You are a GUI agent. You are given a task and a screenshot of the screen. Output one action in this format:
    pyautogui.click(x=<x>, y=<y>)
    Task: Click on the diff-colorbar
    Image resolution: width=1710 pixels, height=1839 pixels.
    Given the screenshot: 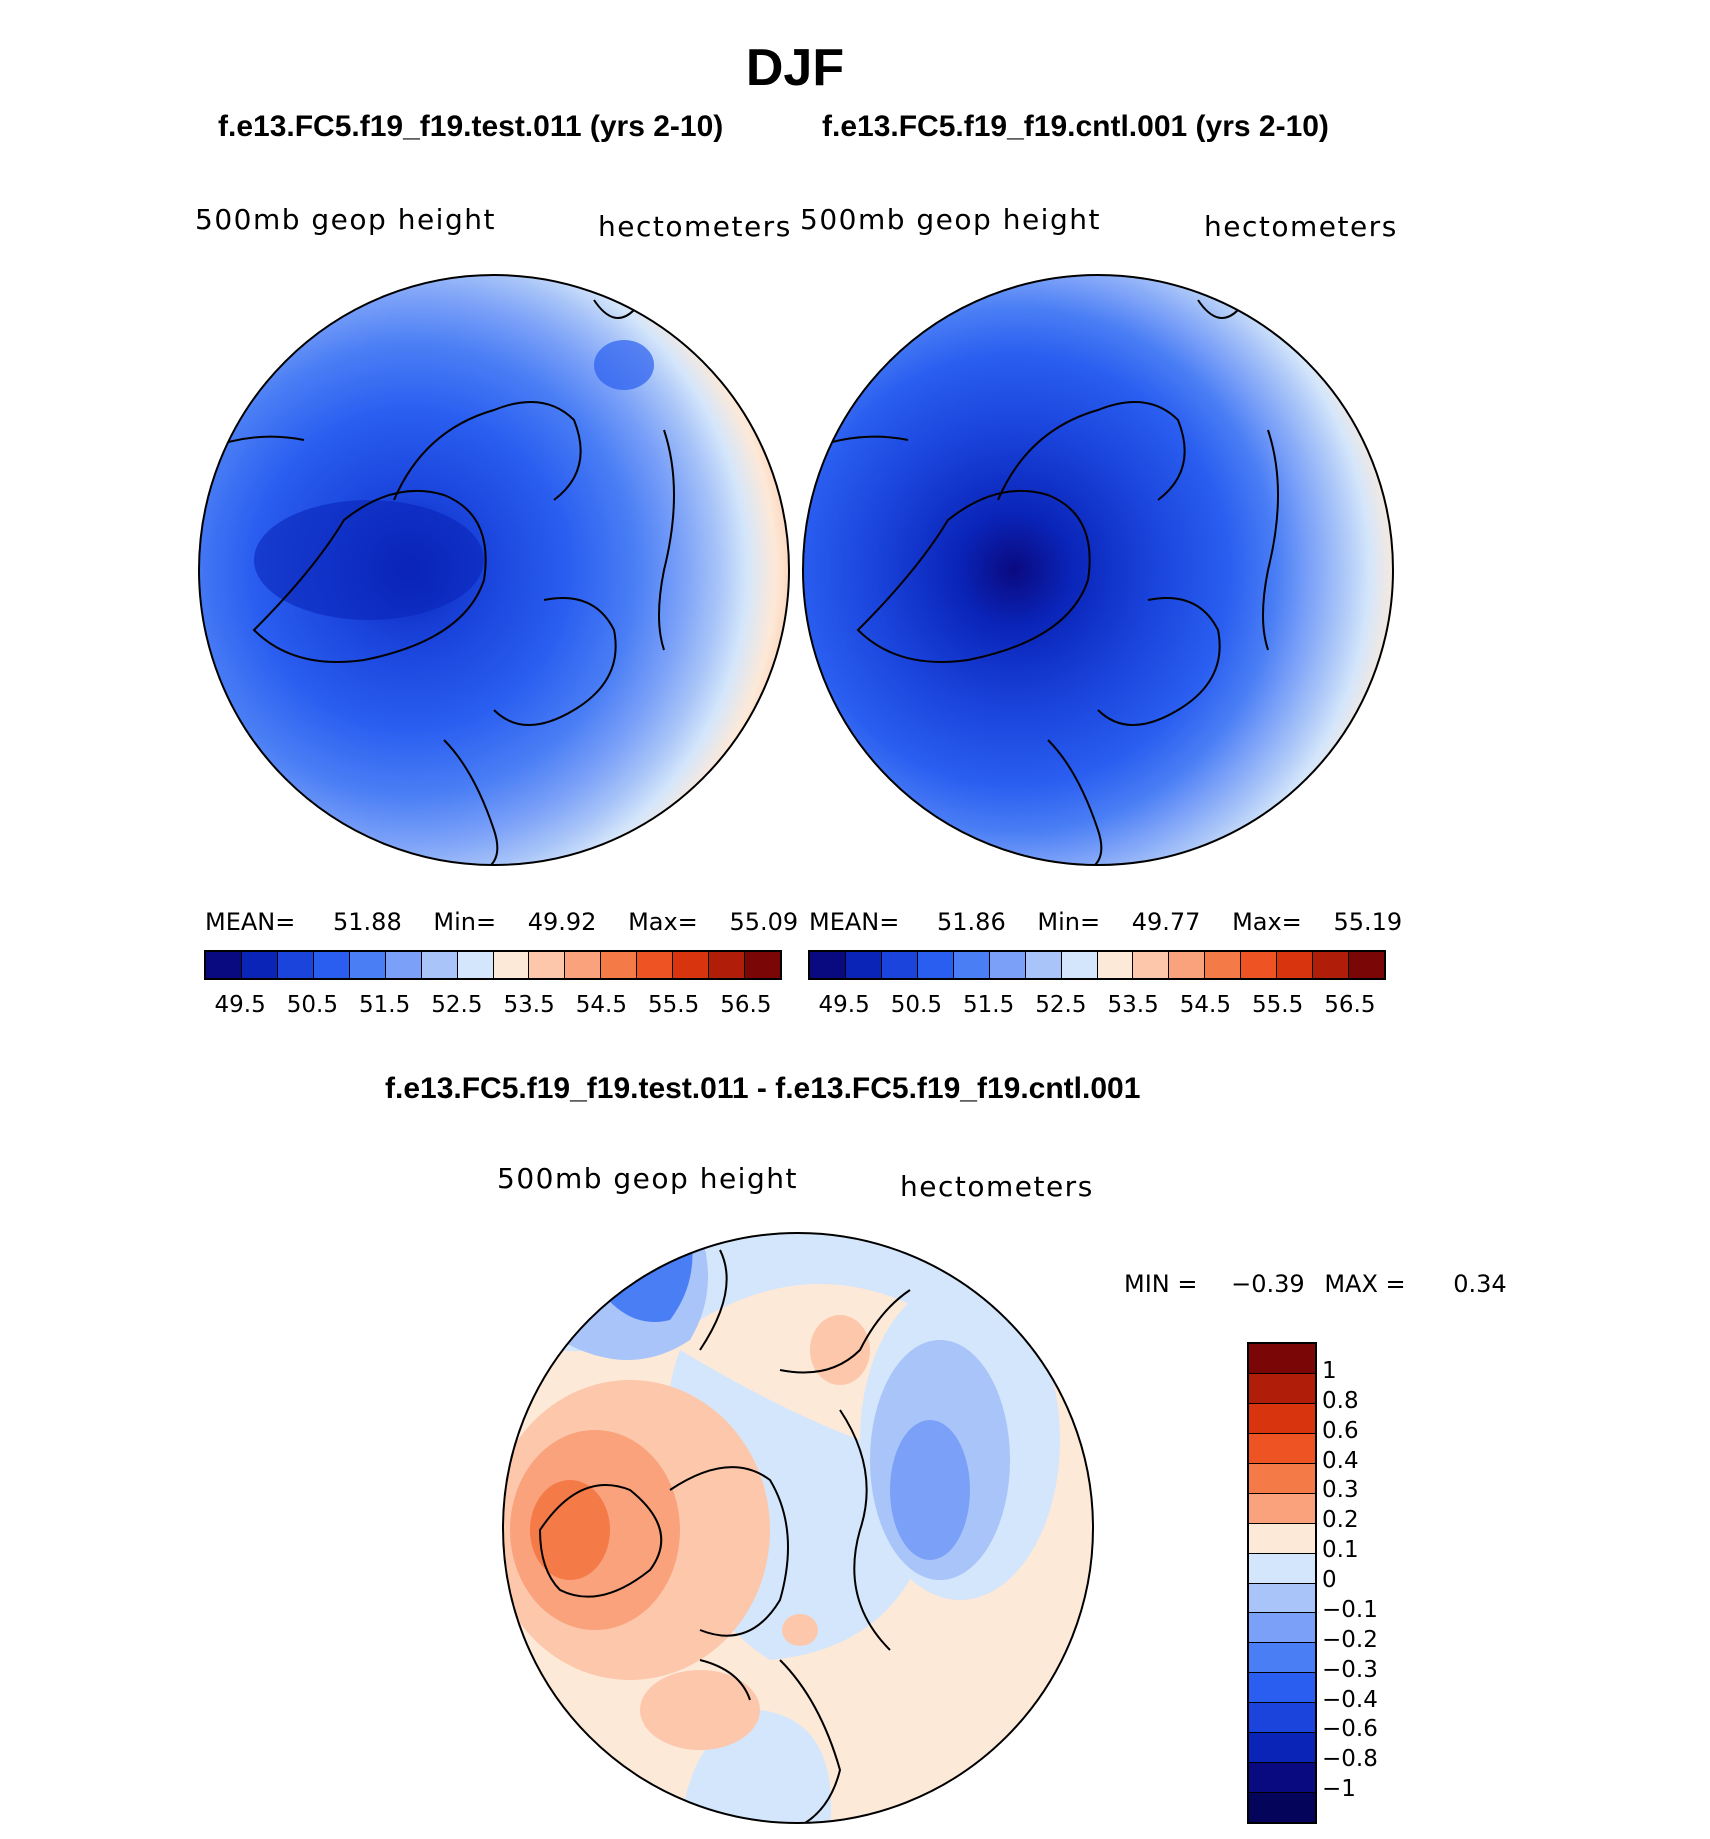 What is the action you would take?
    pyautogui.click(x=1282, y=1583)
    